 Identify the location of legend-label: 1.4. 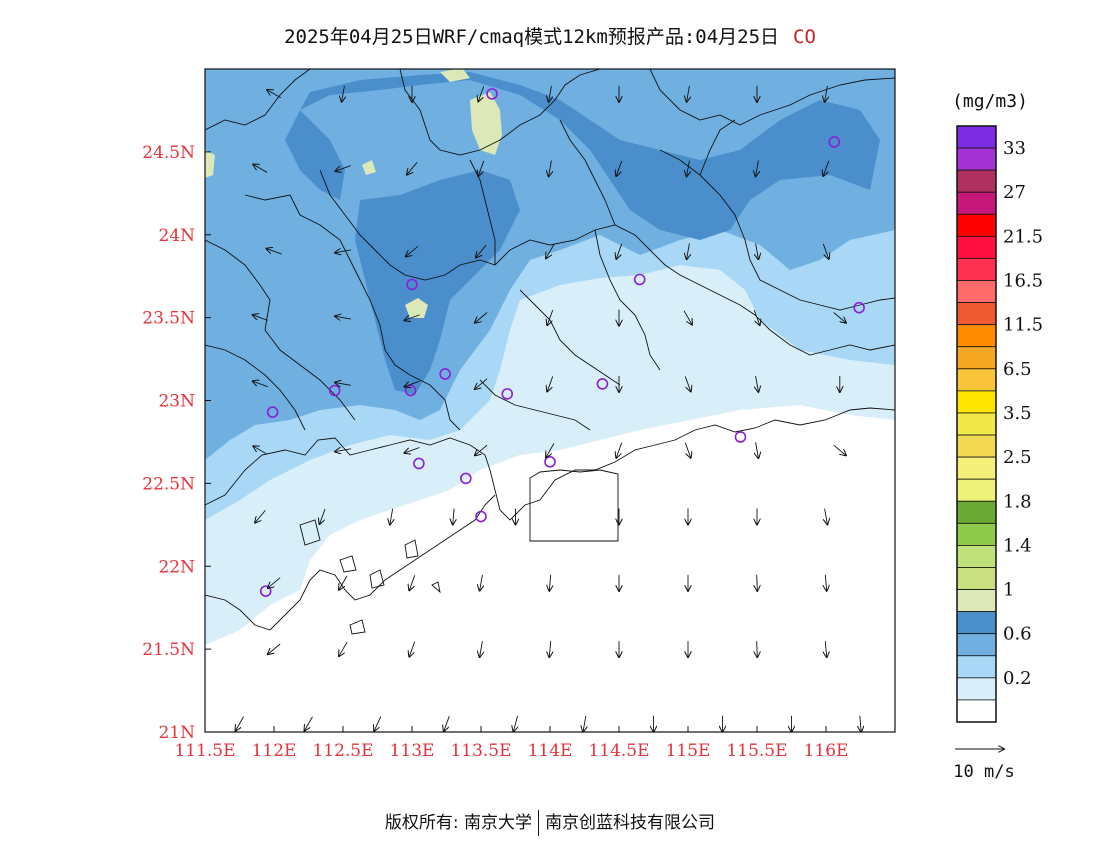
(1017, 545).